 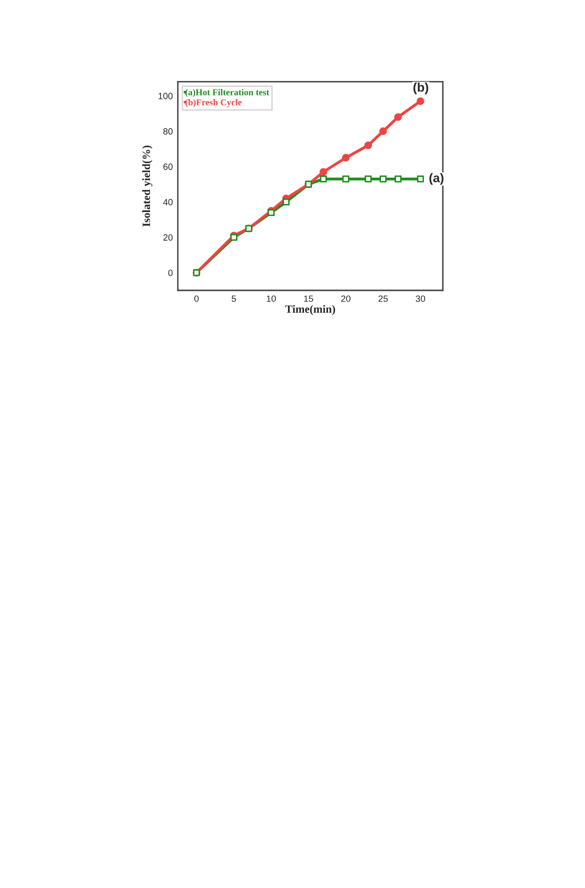 I want to click on y-axis-title: Isolated yield(%), so click(x=147, y=186).